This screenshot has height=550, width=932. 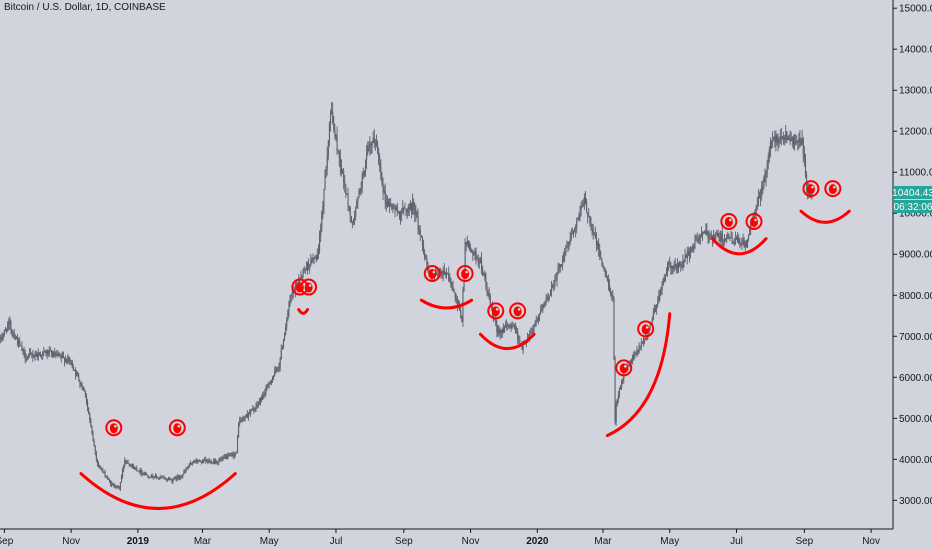 I want to click on price-tick-label: 11000.00, so click(x=915, y=173).